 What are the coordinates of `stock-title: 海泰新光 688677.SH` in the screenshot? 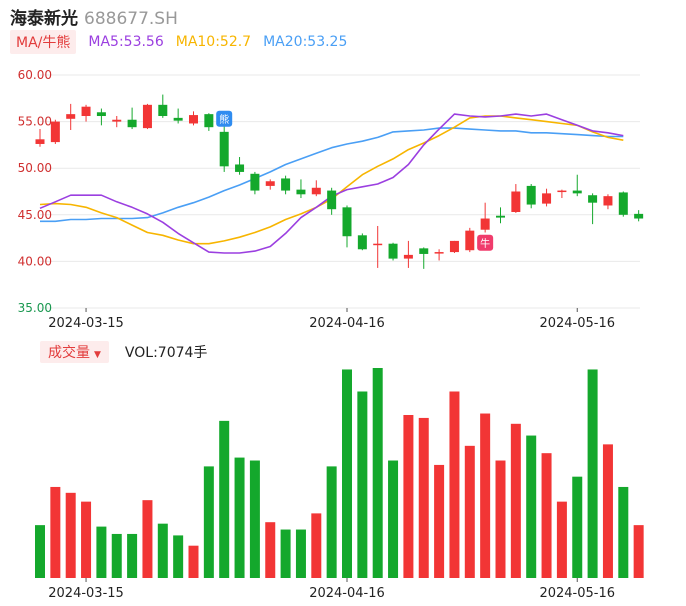 It's located at (94, 16).